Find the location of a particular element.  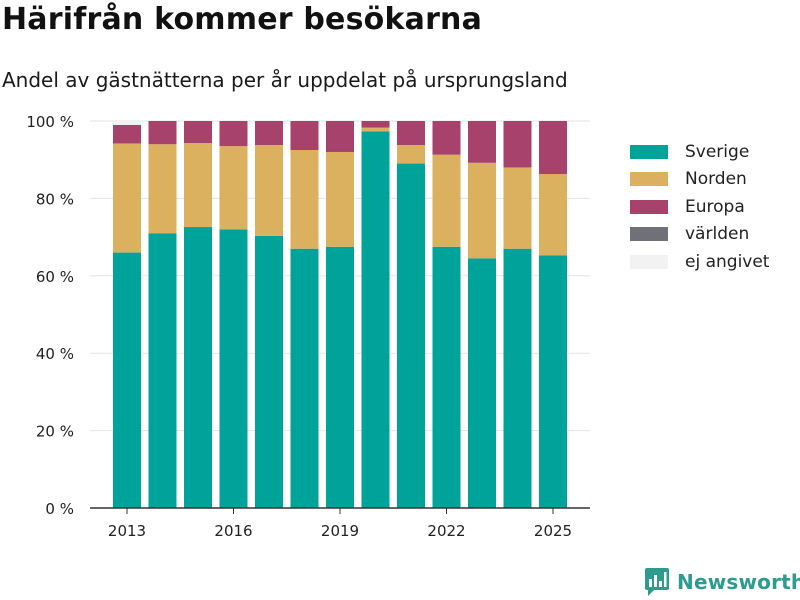

newsworthy-logo-icon is located at coordinates (657, 582).